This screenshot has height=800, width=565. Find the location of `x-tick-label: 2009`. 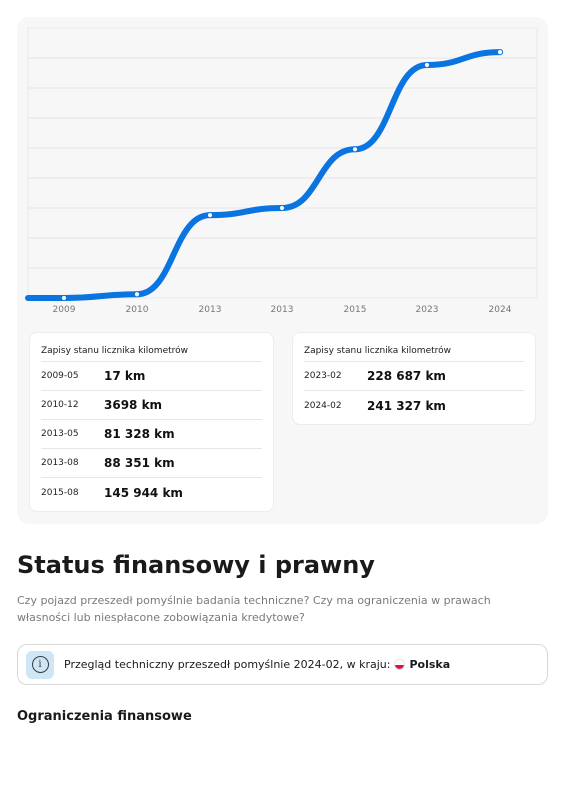

x-tick-label: 2009 is located at coordinates (64, 310).